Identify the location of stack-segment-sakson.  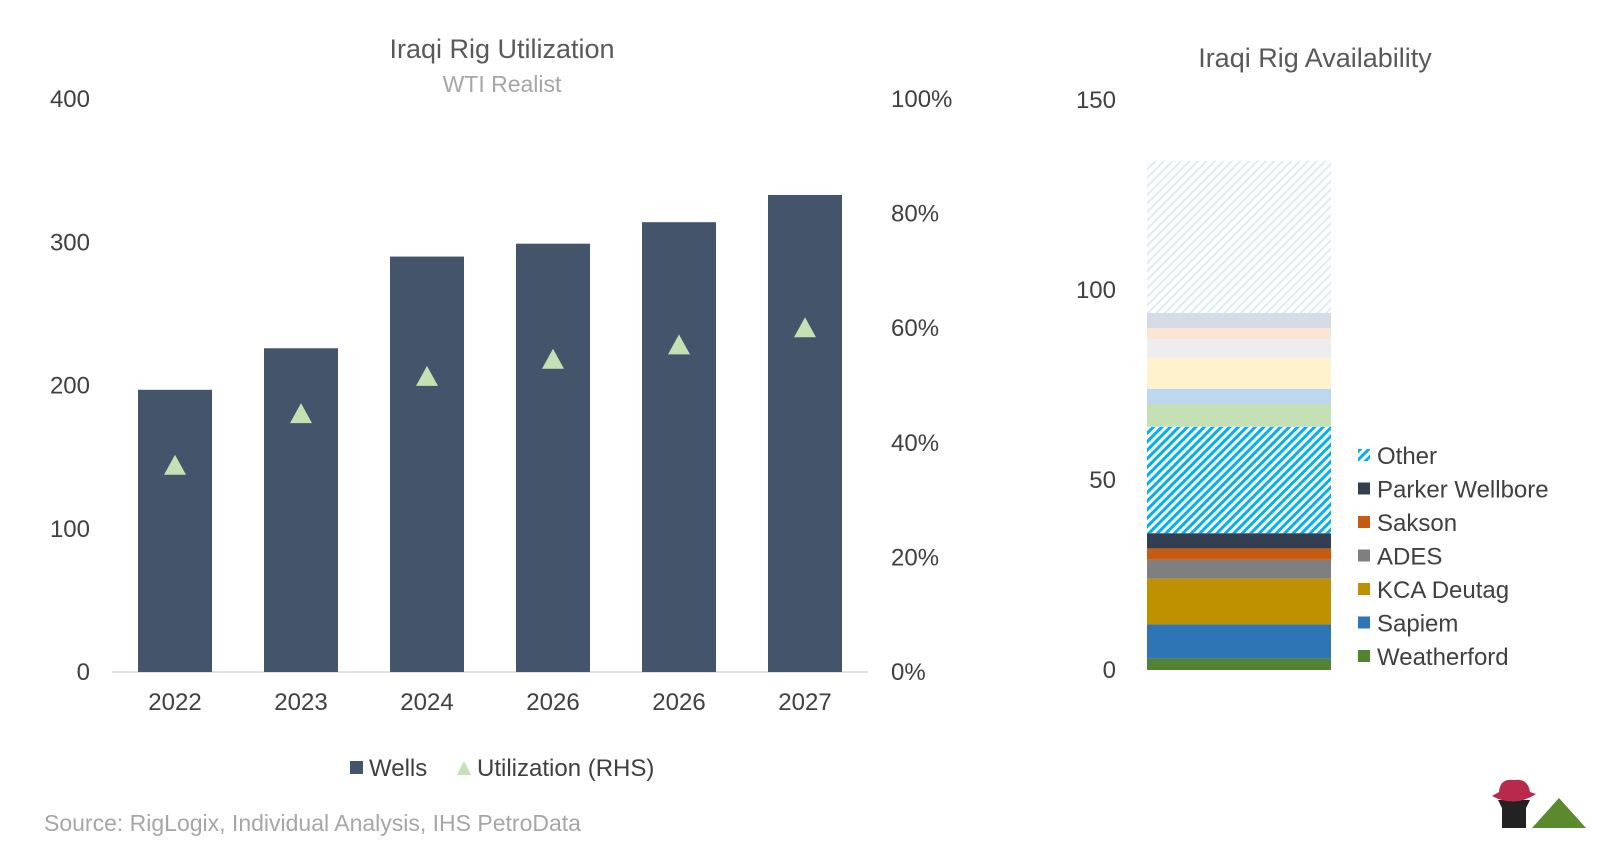
(1239, 554).